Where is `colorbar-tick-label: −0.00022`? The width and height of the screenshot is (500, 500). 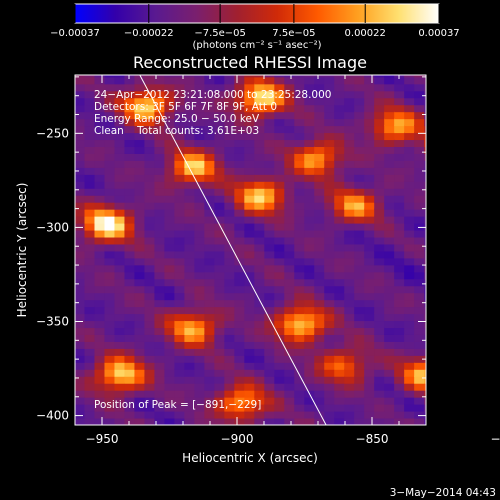
colorbar-tick-label: −0.00022 is located at coordinates (149, 33).